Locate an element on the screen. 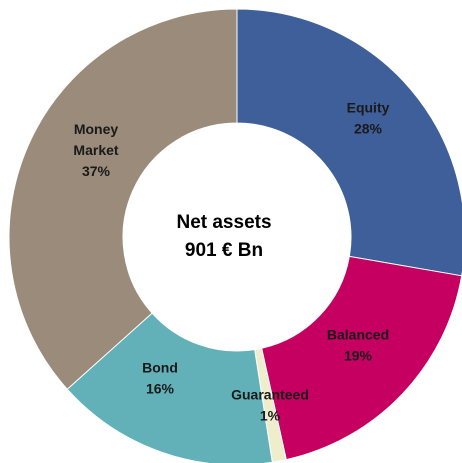 This screenshot has width=462, height=463. slice-label-money-line-2: Market is located at coordinates (95, 150).